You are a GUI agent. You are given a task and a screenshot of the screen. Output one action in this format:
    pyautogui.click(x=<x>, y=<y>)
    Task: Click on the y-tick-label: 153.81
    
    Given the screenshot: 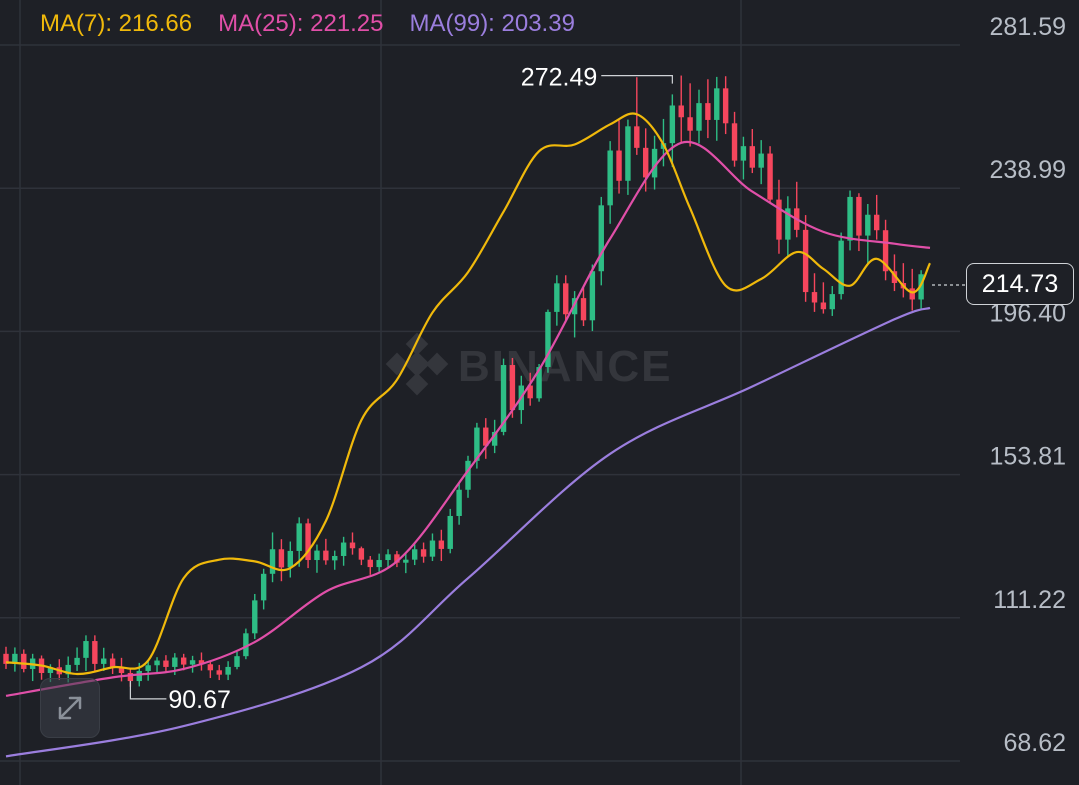 What is the action you would take?
    pyautogui.click(x=1028, y=457)
    